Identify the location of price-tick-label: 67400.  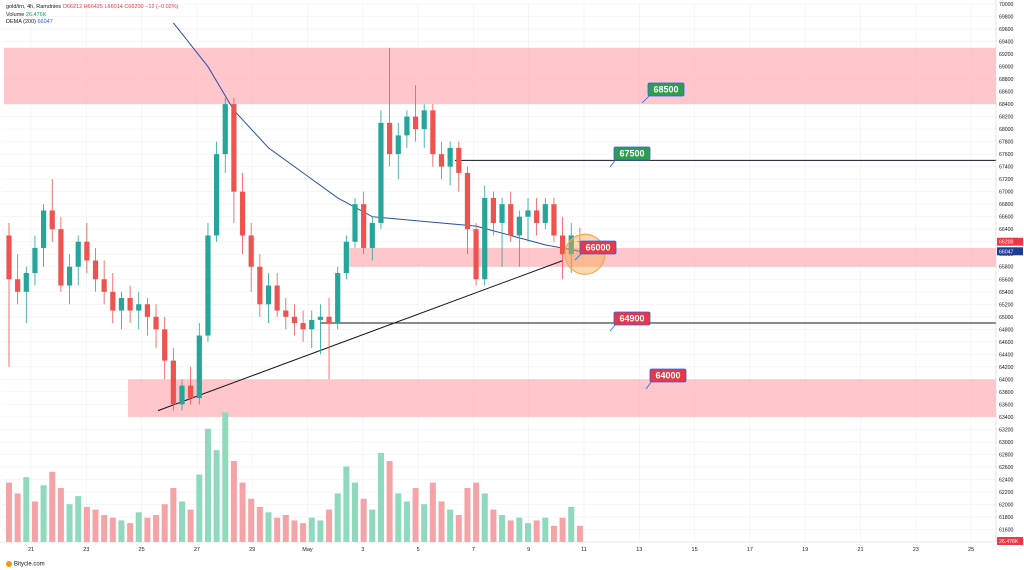
(1006, 168).